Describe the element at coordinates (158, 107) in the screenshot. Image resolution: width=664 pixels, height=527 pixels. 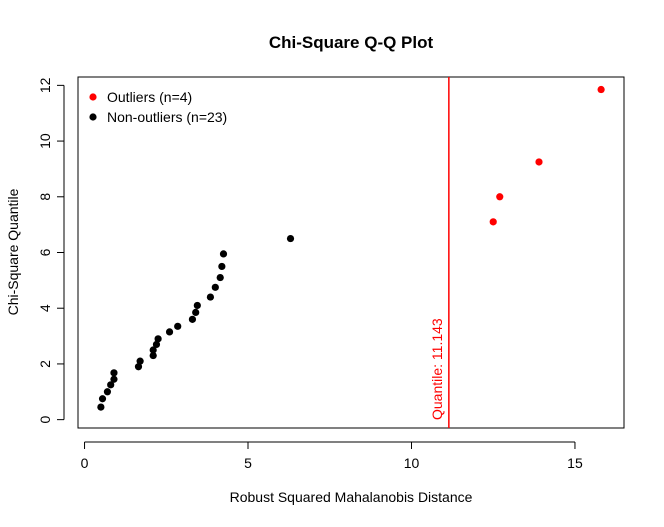
I see `legend: Outliers (n=4) Non-outliers (n=23)` at that location.